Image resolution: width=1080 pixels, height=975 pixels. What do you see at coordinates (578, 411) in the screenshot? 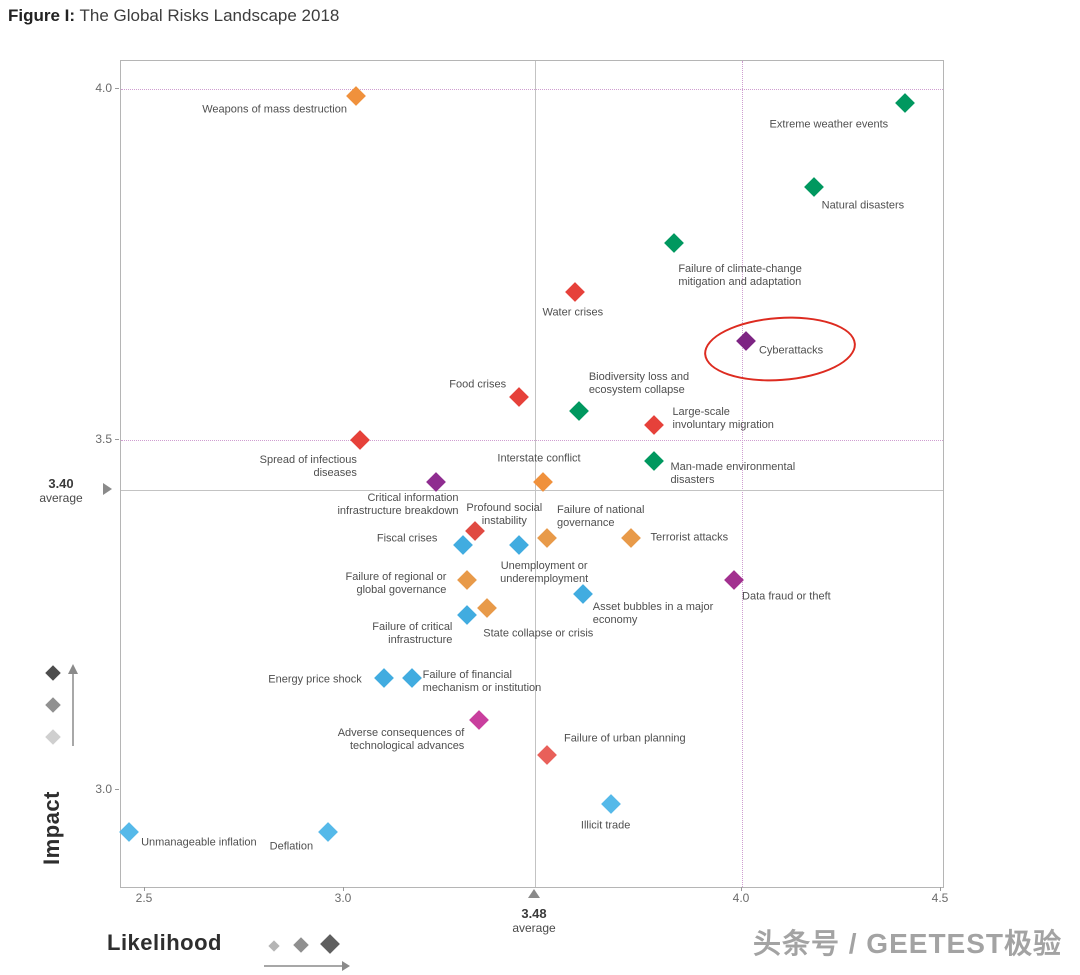
I see `risk-marker-biodiversity-loss` at bounding box center [578, 411].